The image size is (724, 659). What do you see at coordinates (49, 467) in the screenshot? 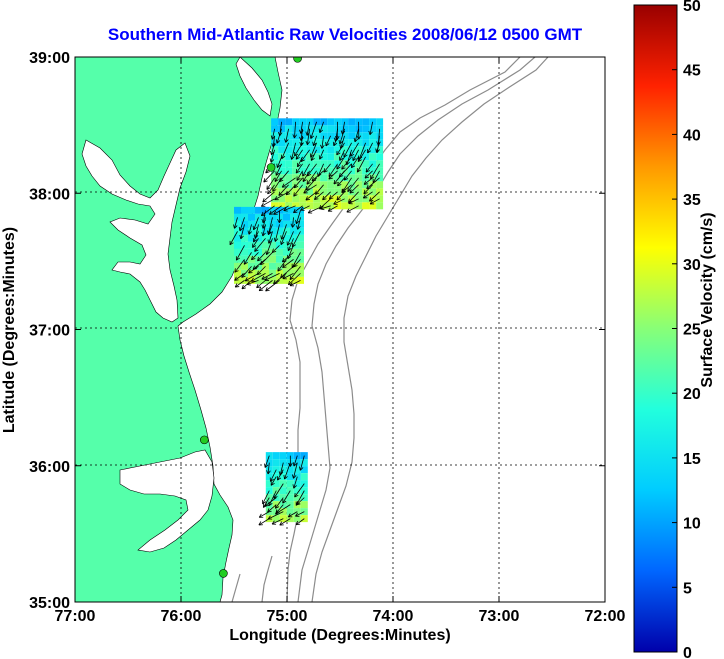
I see `y-tick-label: 36:00` at bounding box center [49, 467].